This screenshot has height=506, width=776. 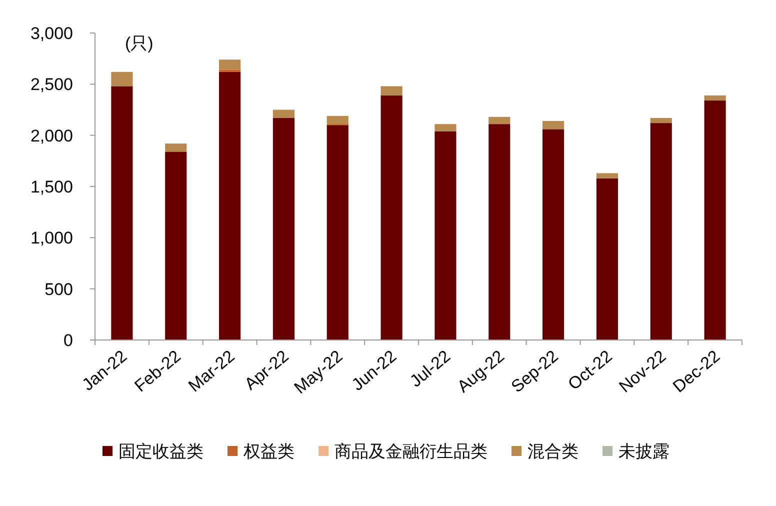 I want to click on legend-label: 商品及金融衍生品类, so click(x=411, y=451).